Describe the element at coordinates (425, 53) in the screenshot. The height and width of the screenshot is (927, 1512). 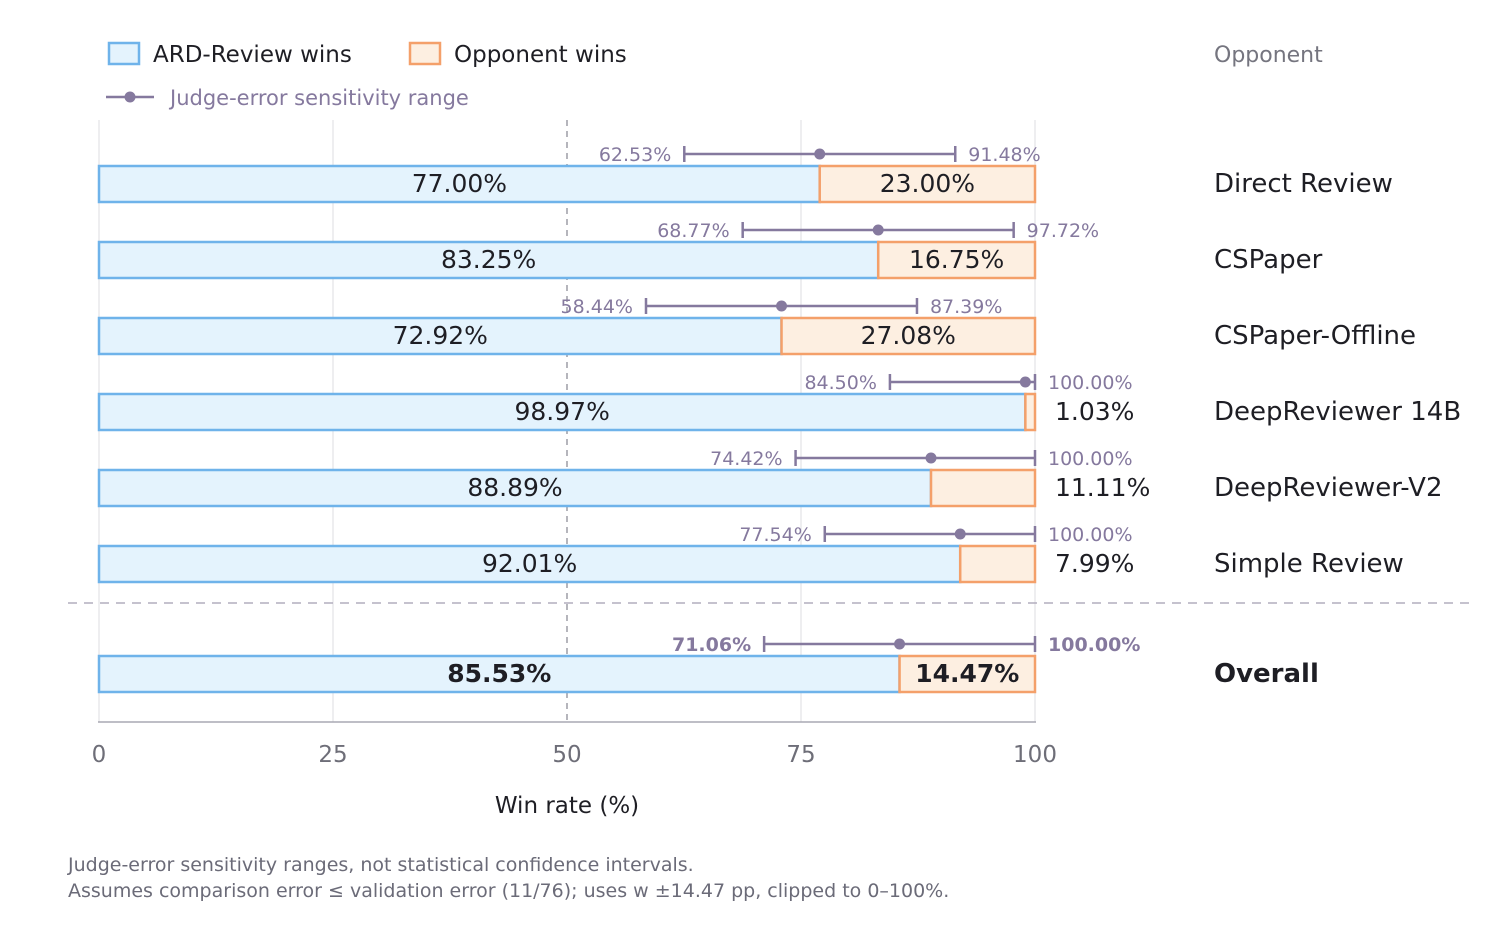
I see `legend-swatch-opponent` at that location.